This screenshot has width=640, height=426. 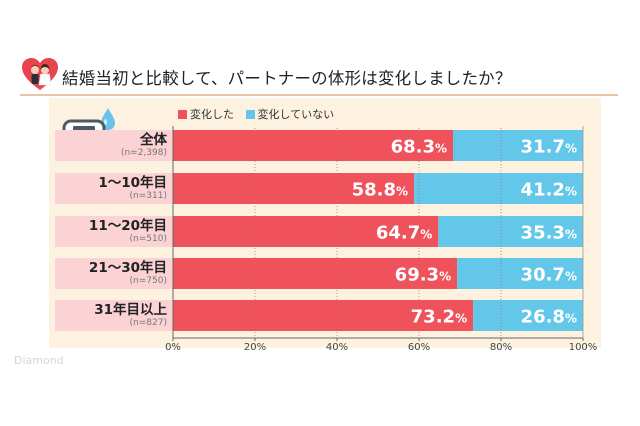 I want to click on row-label-years-21-30: 21〜30年目 (n=750), so click(x=114, y=273).